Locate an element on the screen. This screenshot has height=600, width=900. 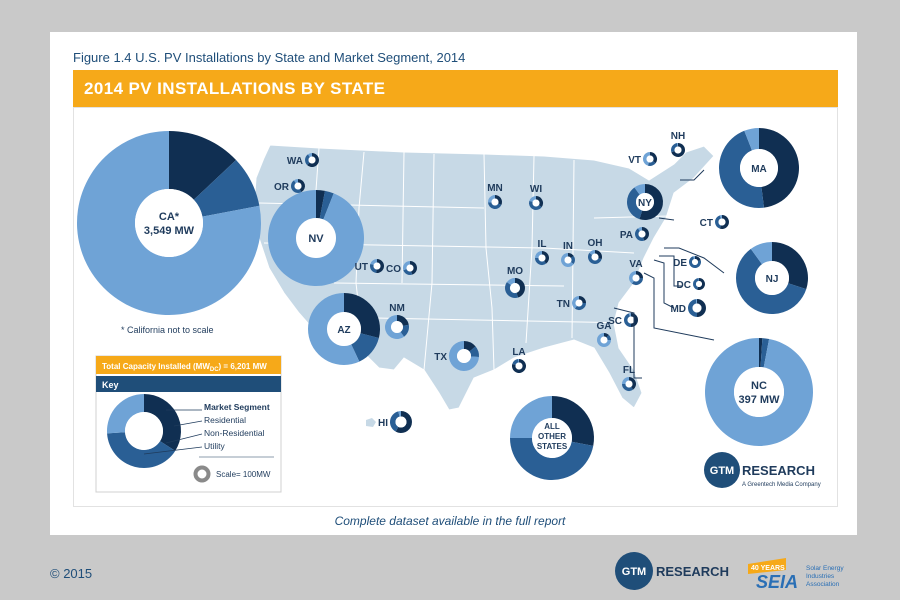
donut-vt-slice-non-residential is located at coordinates (651, 163).